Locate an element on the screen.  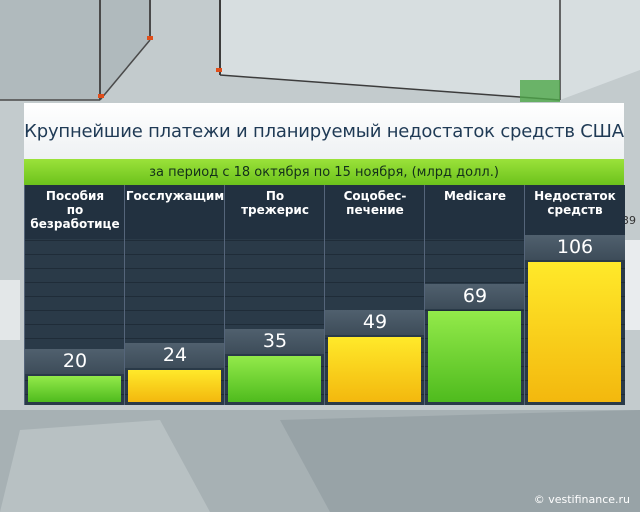
category-label-line: Недостаток is located at coordinates (575, 196).